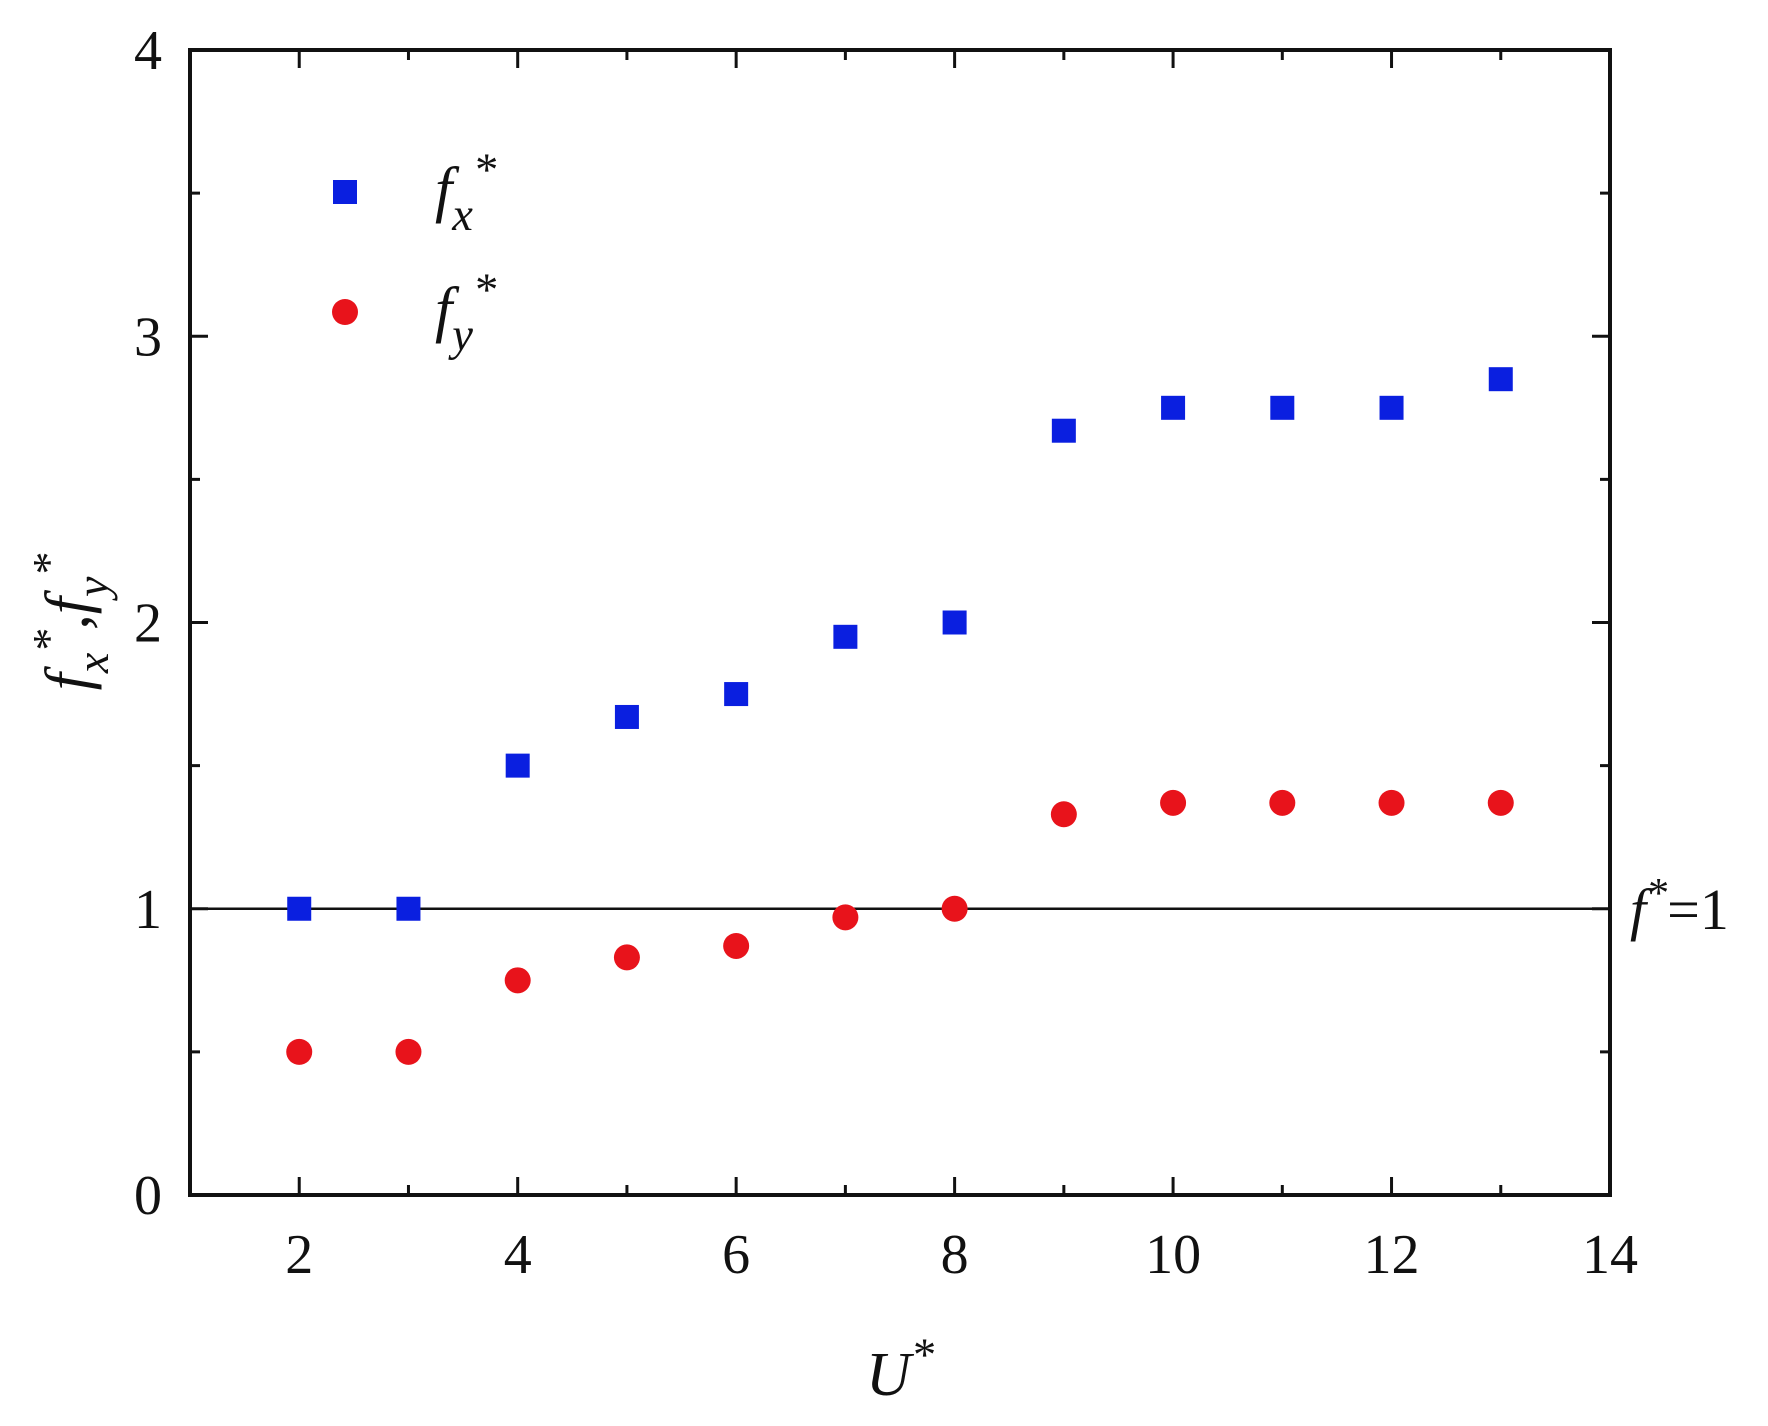 The height and width of the screenshot is (1426, 1768). Describe the element at coordinates (70, 622) in the screenshot. I see `y-axis-label: fx*,fy*` at that location.